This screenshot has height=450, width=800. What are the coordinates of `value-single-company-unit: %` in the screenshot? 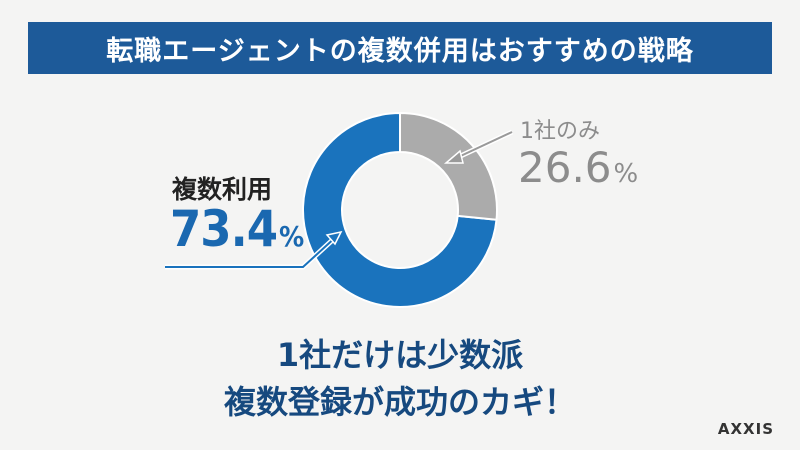 It's located at (626, 174).